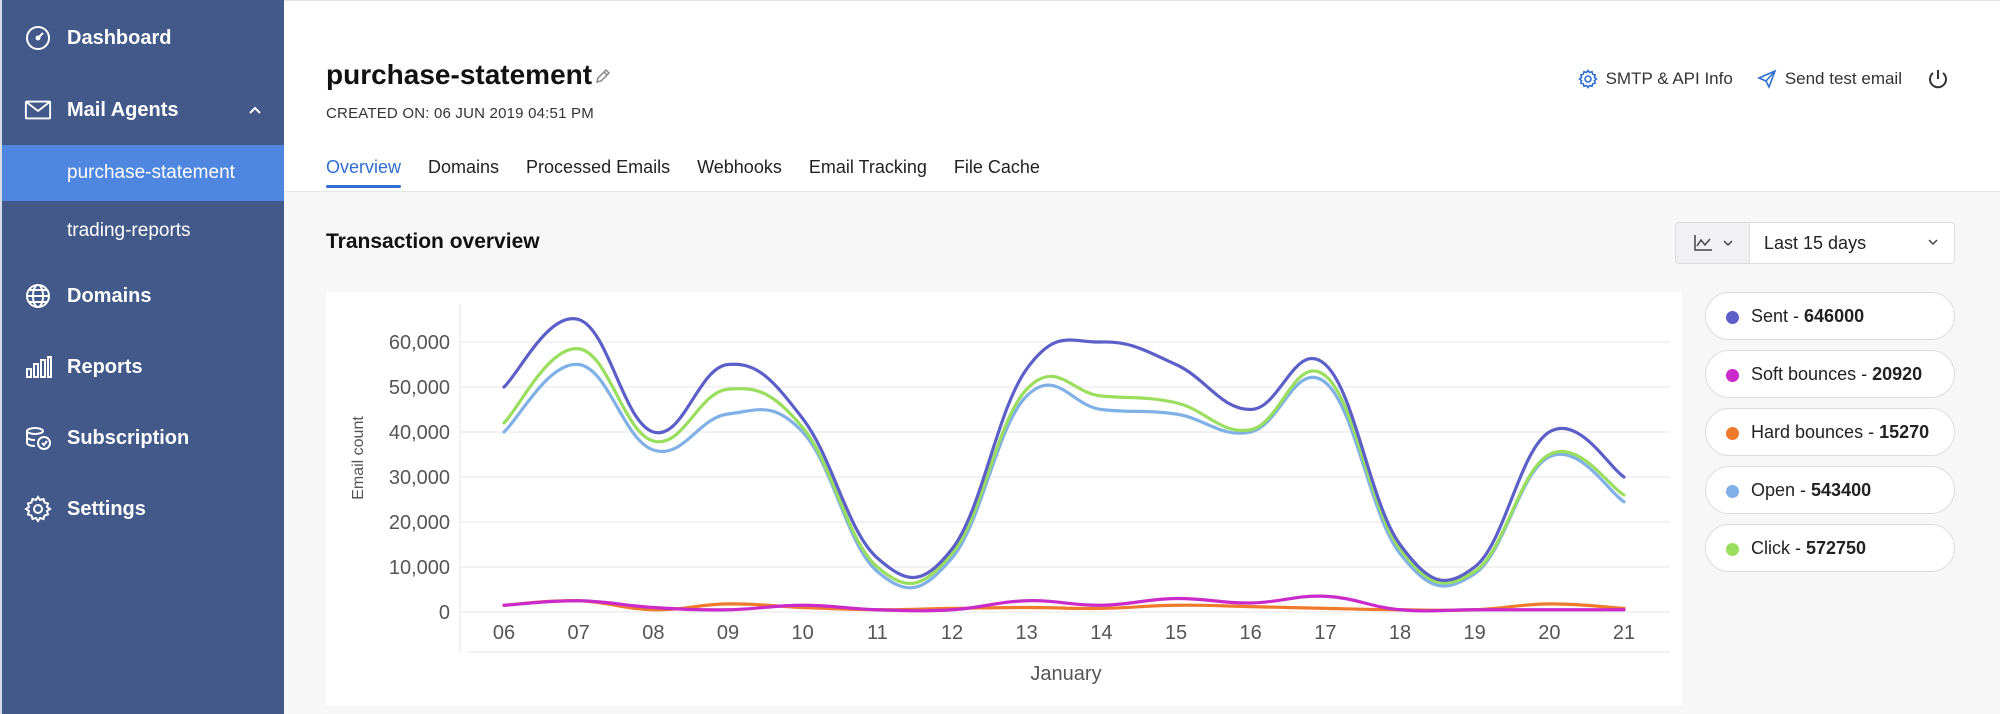  Describe the element at coordinates (419, 568) in the screenshot. I see `y-tick-label: 10,000` at that location.